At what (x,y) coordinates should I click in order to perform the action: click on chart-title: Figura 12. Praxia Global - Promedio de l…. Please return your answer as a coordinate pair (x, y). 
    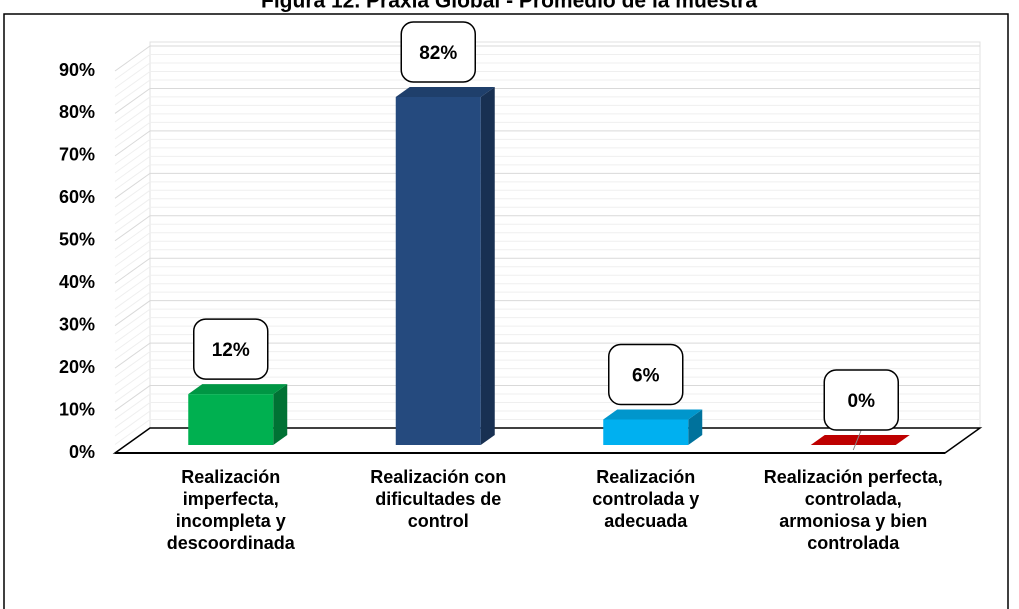
    Looking at the image, I should click on (509, 6).